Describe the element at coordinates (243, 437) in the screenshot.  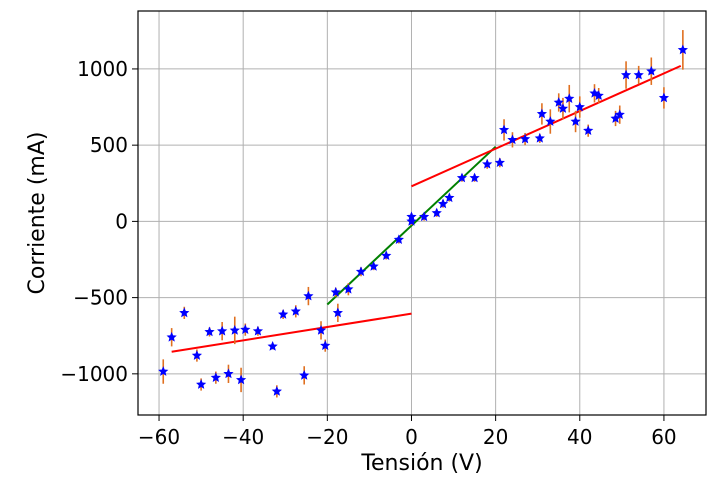
I see `x-tick-label: −40` at that location.